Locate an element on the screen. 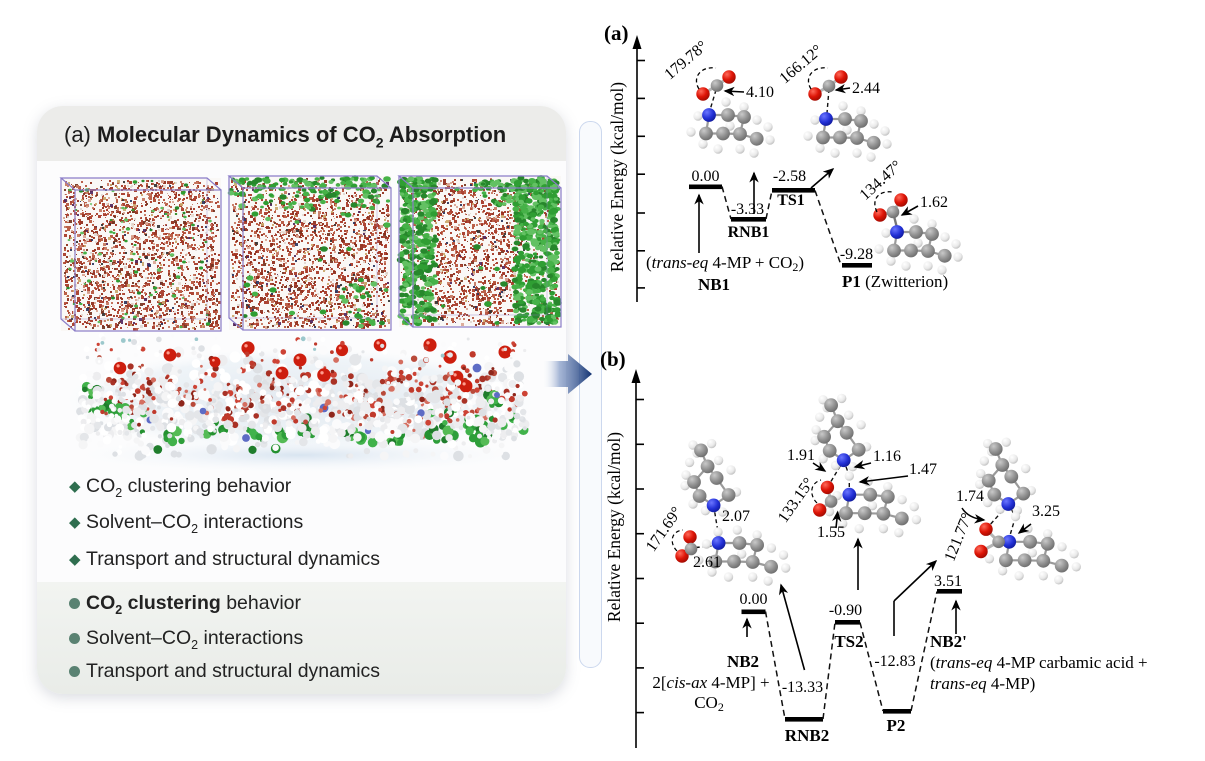 This screenshot has height=761, width=1205. svg-text: 1.55 is located at coordinates (831, 532).